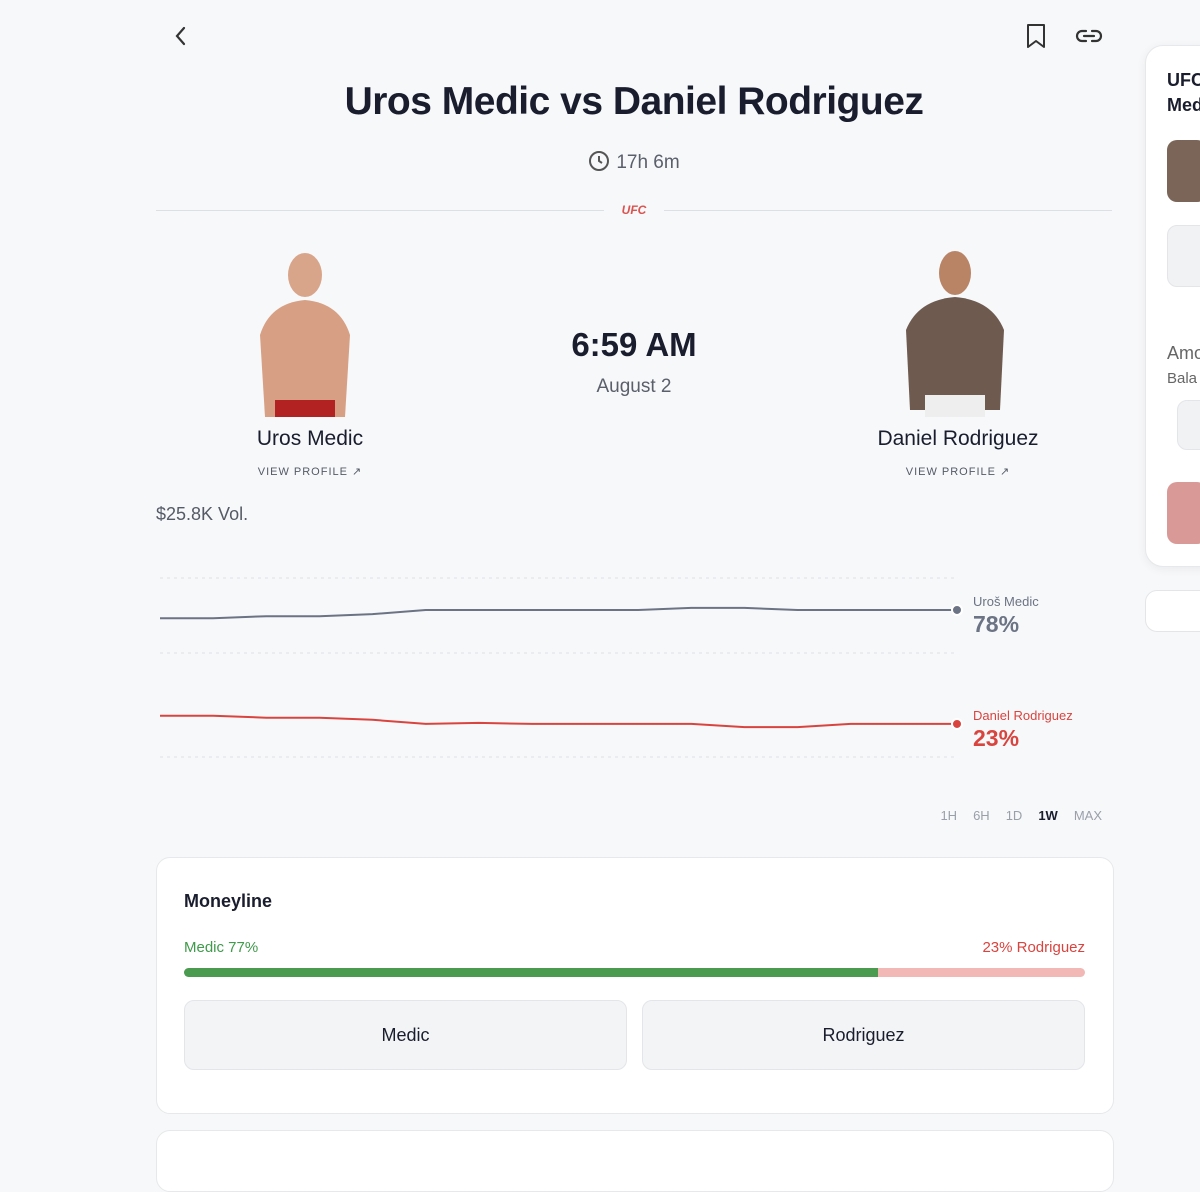 The width and height of the screenshot is (1200, 1192). What do you see at coordinates (981, 972) in the screenshot?
I see `moneyline-right-bar` at bounding box center [981, 972].